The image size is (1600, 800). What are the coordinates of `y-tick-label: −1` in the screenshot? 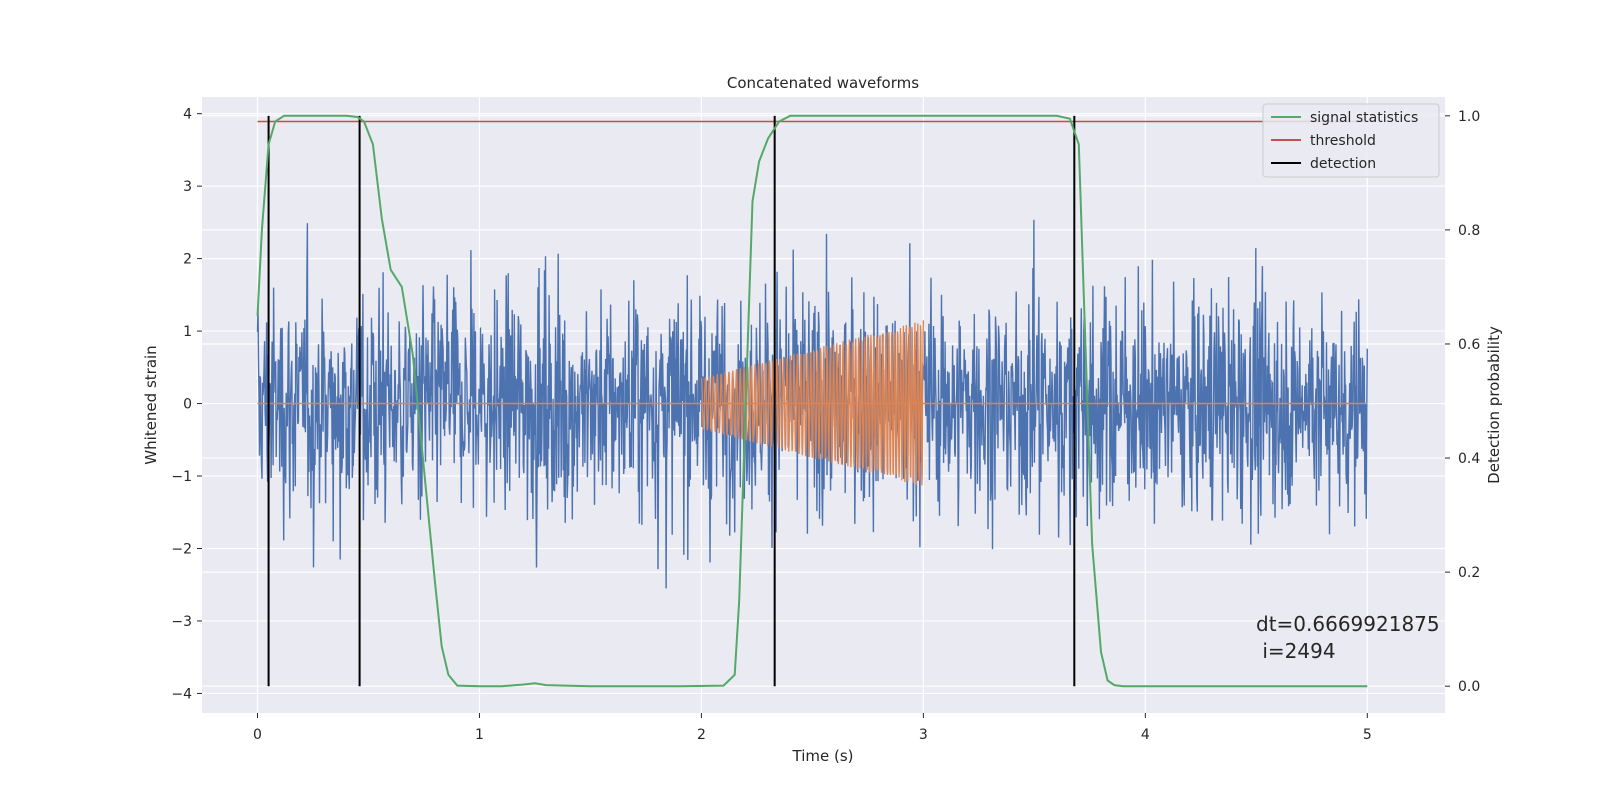 It's located at (181, 477).